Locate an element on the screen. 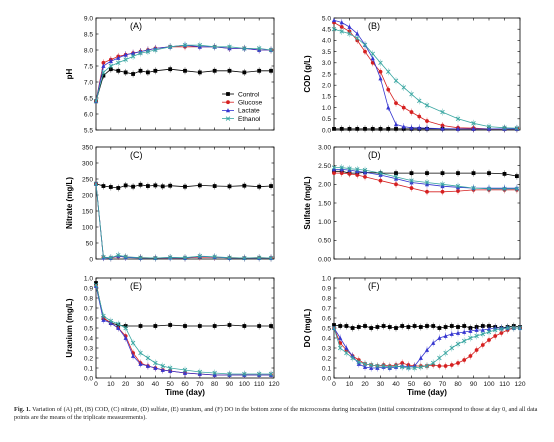 Image resolution: width=554 pixels, height=442 pixels. y-tick-label: 0.7 is located at coordinates (88, 308).